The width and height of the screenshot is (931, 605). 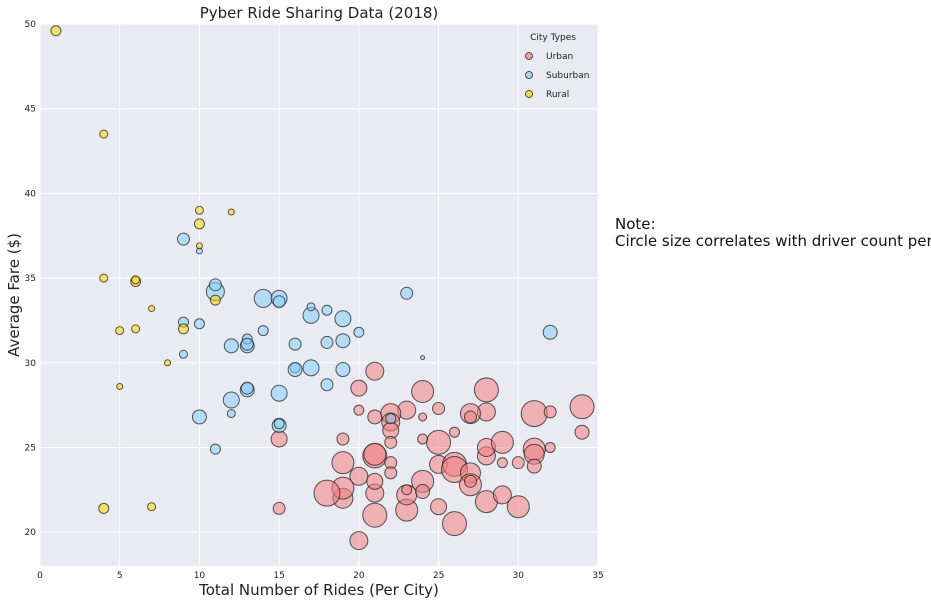 I want to click on legend-marker-rural, so click(x=529, y=94).